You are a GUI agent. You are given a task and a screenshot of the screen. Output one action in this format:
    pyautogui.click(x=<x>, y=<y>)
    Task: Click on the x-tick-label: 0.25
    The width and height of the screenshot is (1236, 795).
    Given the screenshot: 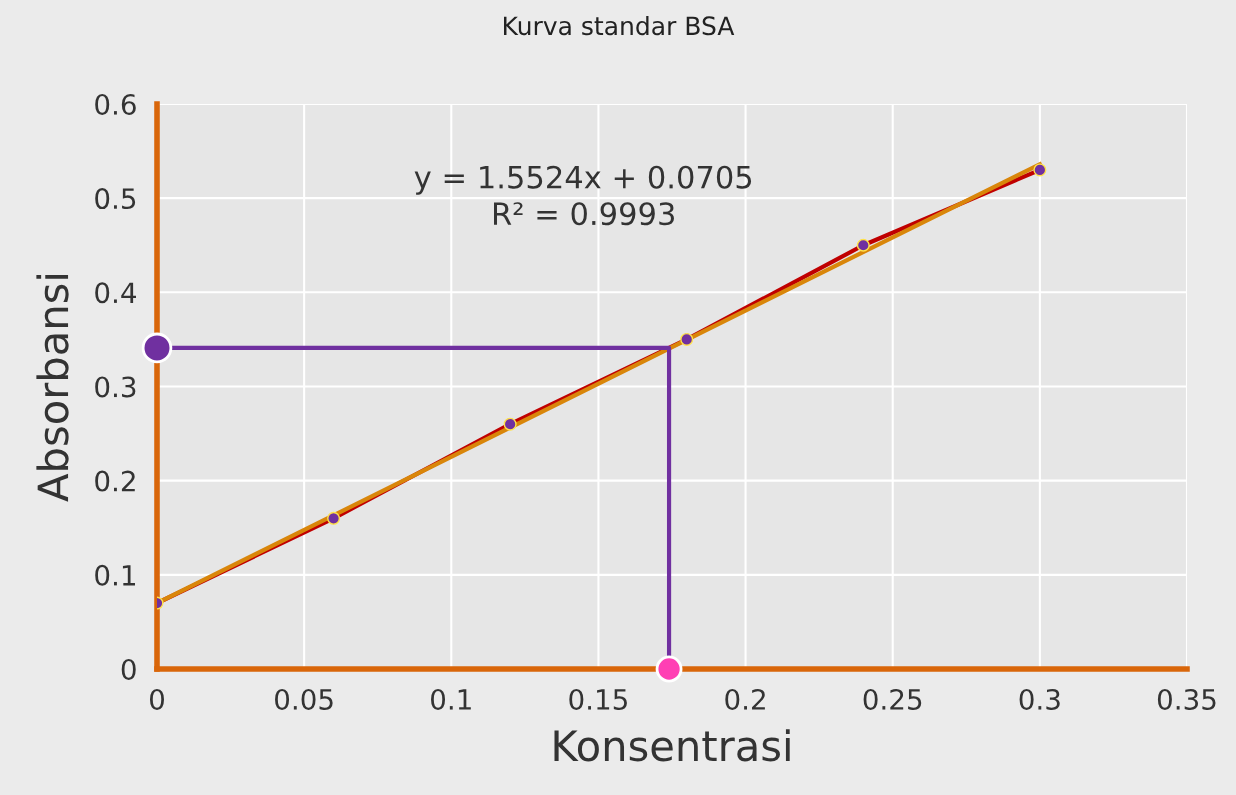 What is the action you would take?
    pyautogui.click(x=892, y=699)
    